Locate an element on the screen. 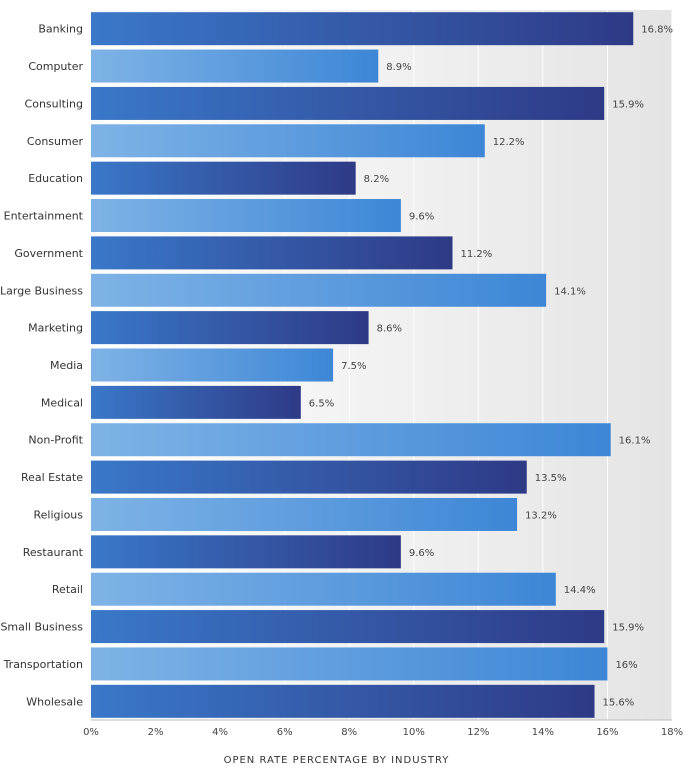 Image resolution: width=688 pixels, height=781 pixels. category-label: Restaurant is located at coordinates (53, 552).